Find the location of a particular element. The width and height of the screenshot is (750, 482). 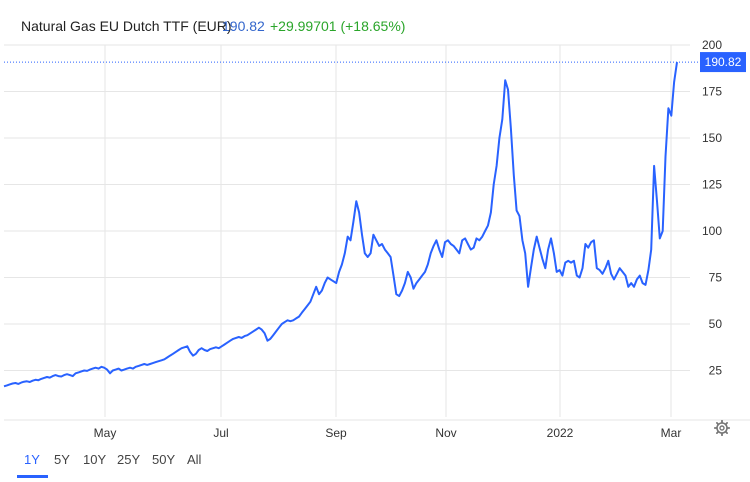

y-tick-label: 200 is located at coordinates (712, 45).